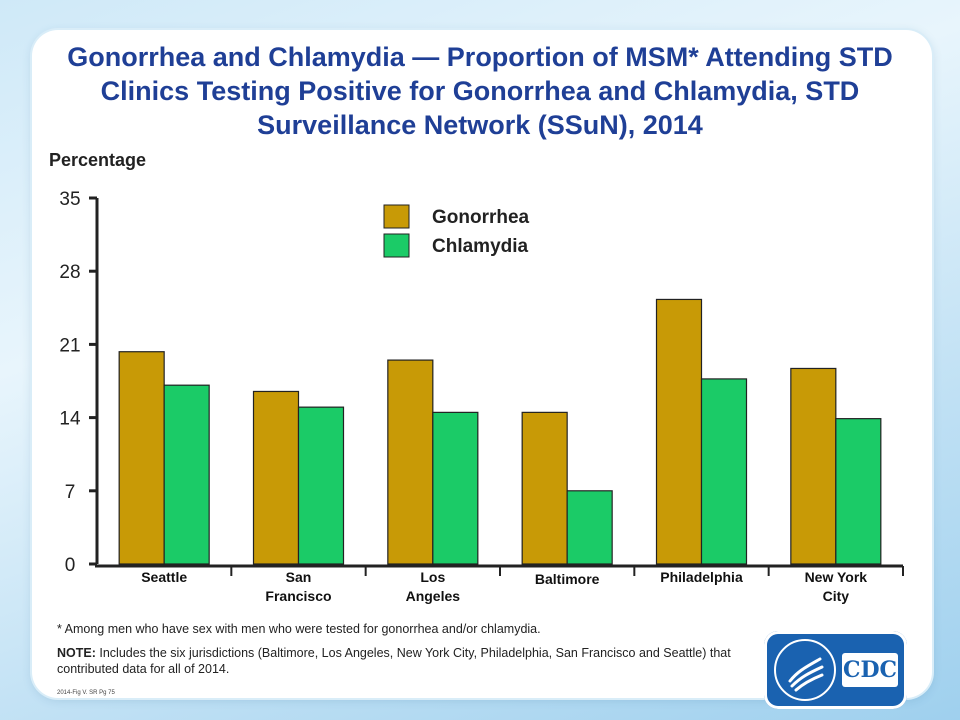 This screenshot has width=960, height=720. Describe the element at coordinates (298, 596) in the screenshot. I see `x-tick-label: Francisco` at that location.